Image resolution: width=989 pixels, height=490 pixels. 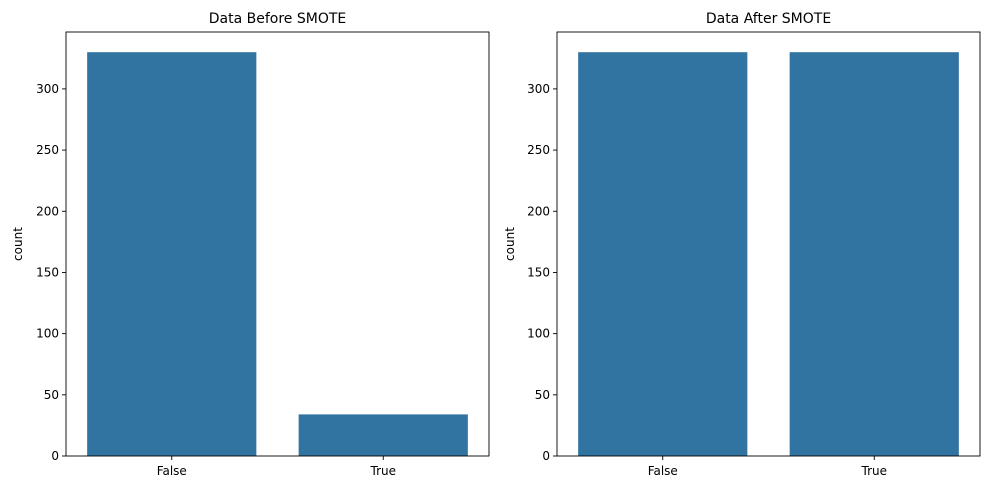 I want to click on x-ticks-before: False True, so click(x=276, y=467).